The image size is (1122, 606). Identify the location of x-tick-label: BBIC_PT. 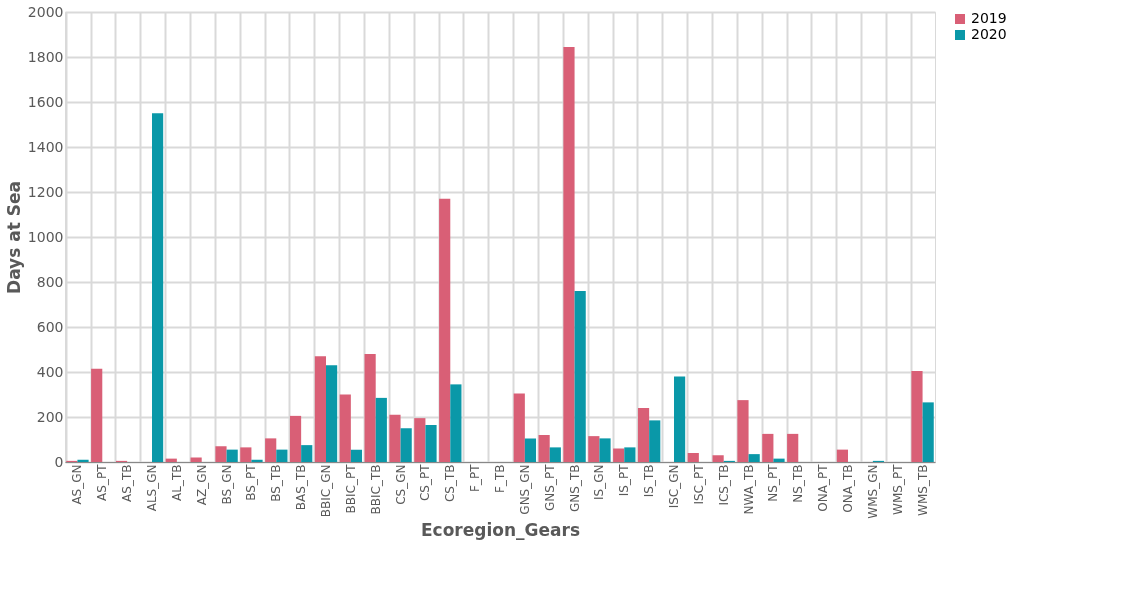
(350, 488).